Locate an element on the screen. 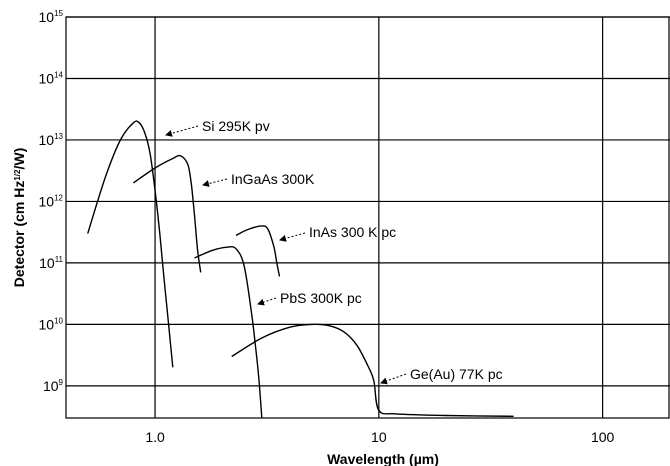 The height and width of the screenshot is (466, 670). y-tick-label: 1010 is located at coordinates (51, 324).